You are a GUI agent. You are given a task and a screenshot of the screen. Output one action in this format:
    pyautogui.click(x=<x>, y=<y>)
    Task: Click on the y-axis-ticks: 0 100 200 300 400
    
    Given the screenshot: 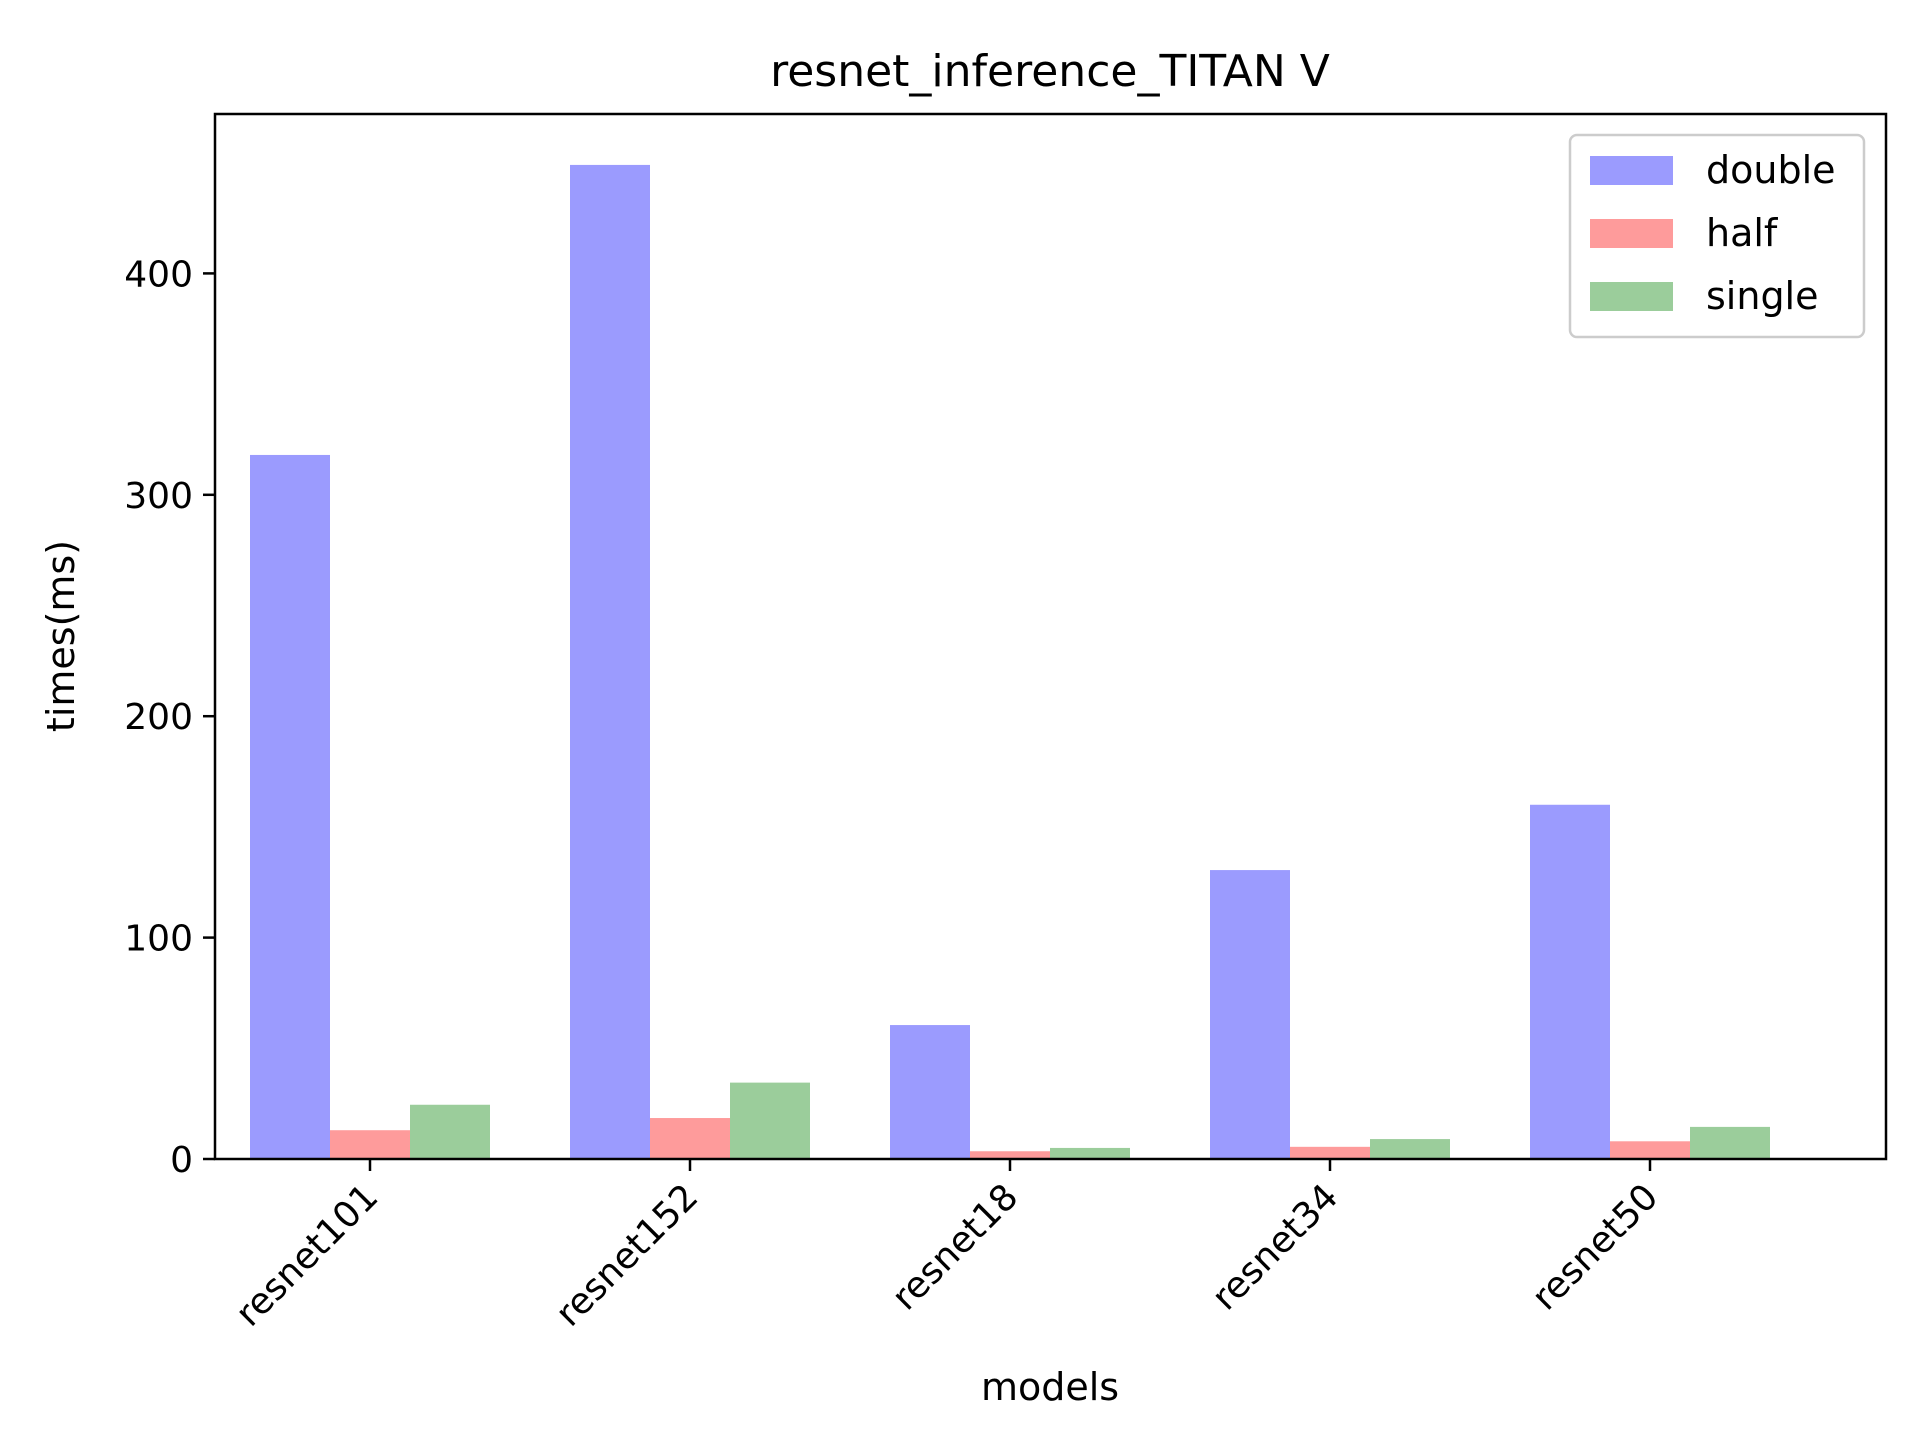 What is the action you would take?
    pyautogui.click(x=169, y=717)
    